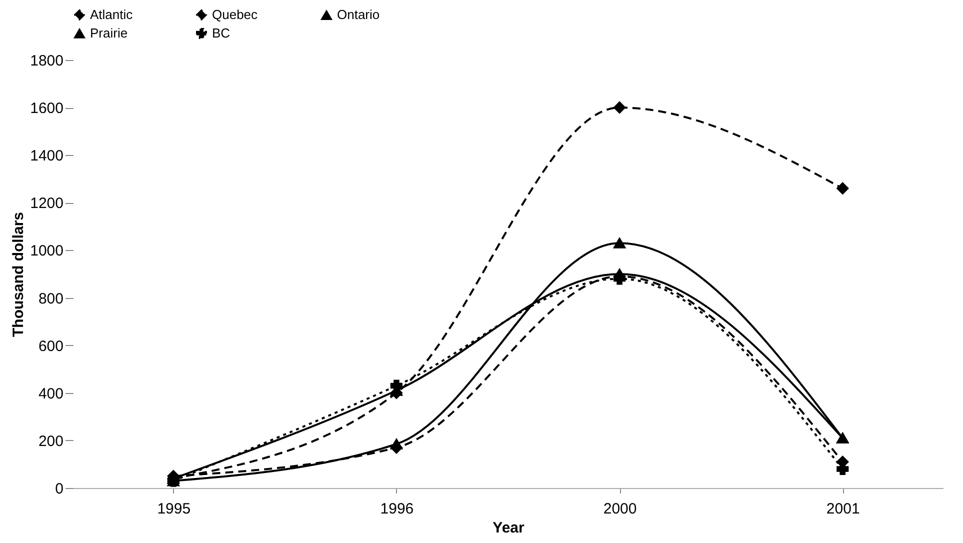 The image size is (963, 543). What do you see at coordinates (47, 109) in the screenshot?
I see `y-tick-label: 1600` at bounding box center [47, 109].